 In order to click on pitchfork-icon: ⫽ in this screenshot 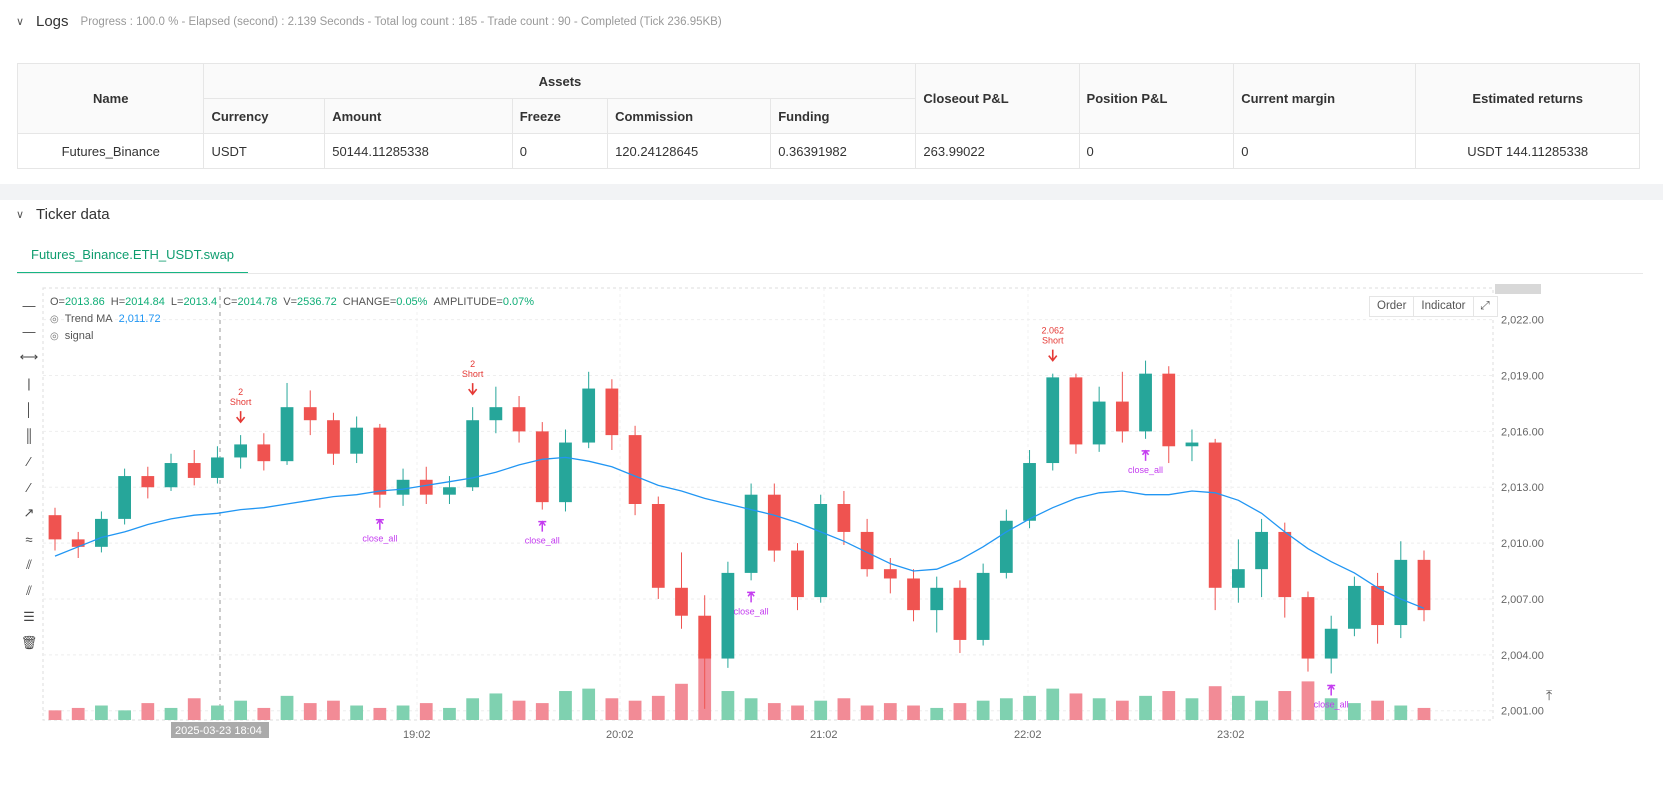, I will do `click(29, 590)`.